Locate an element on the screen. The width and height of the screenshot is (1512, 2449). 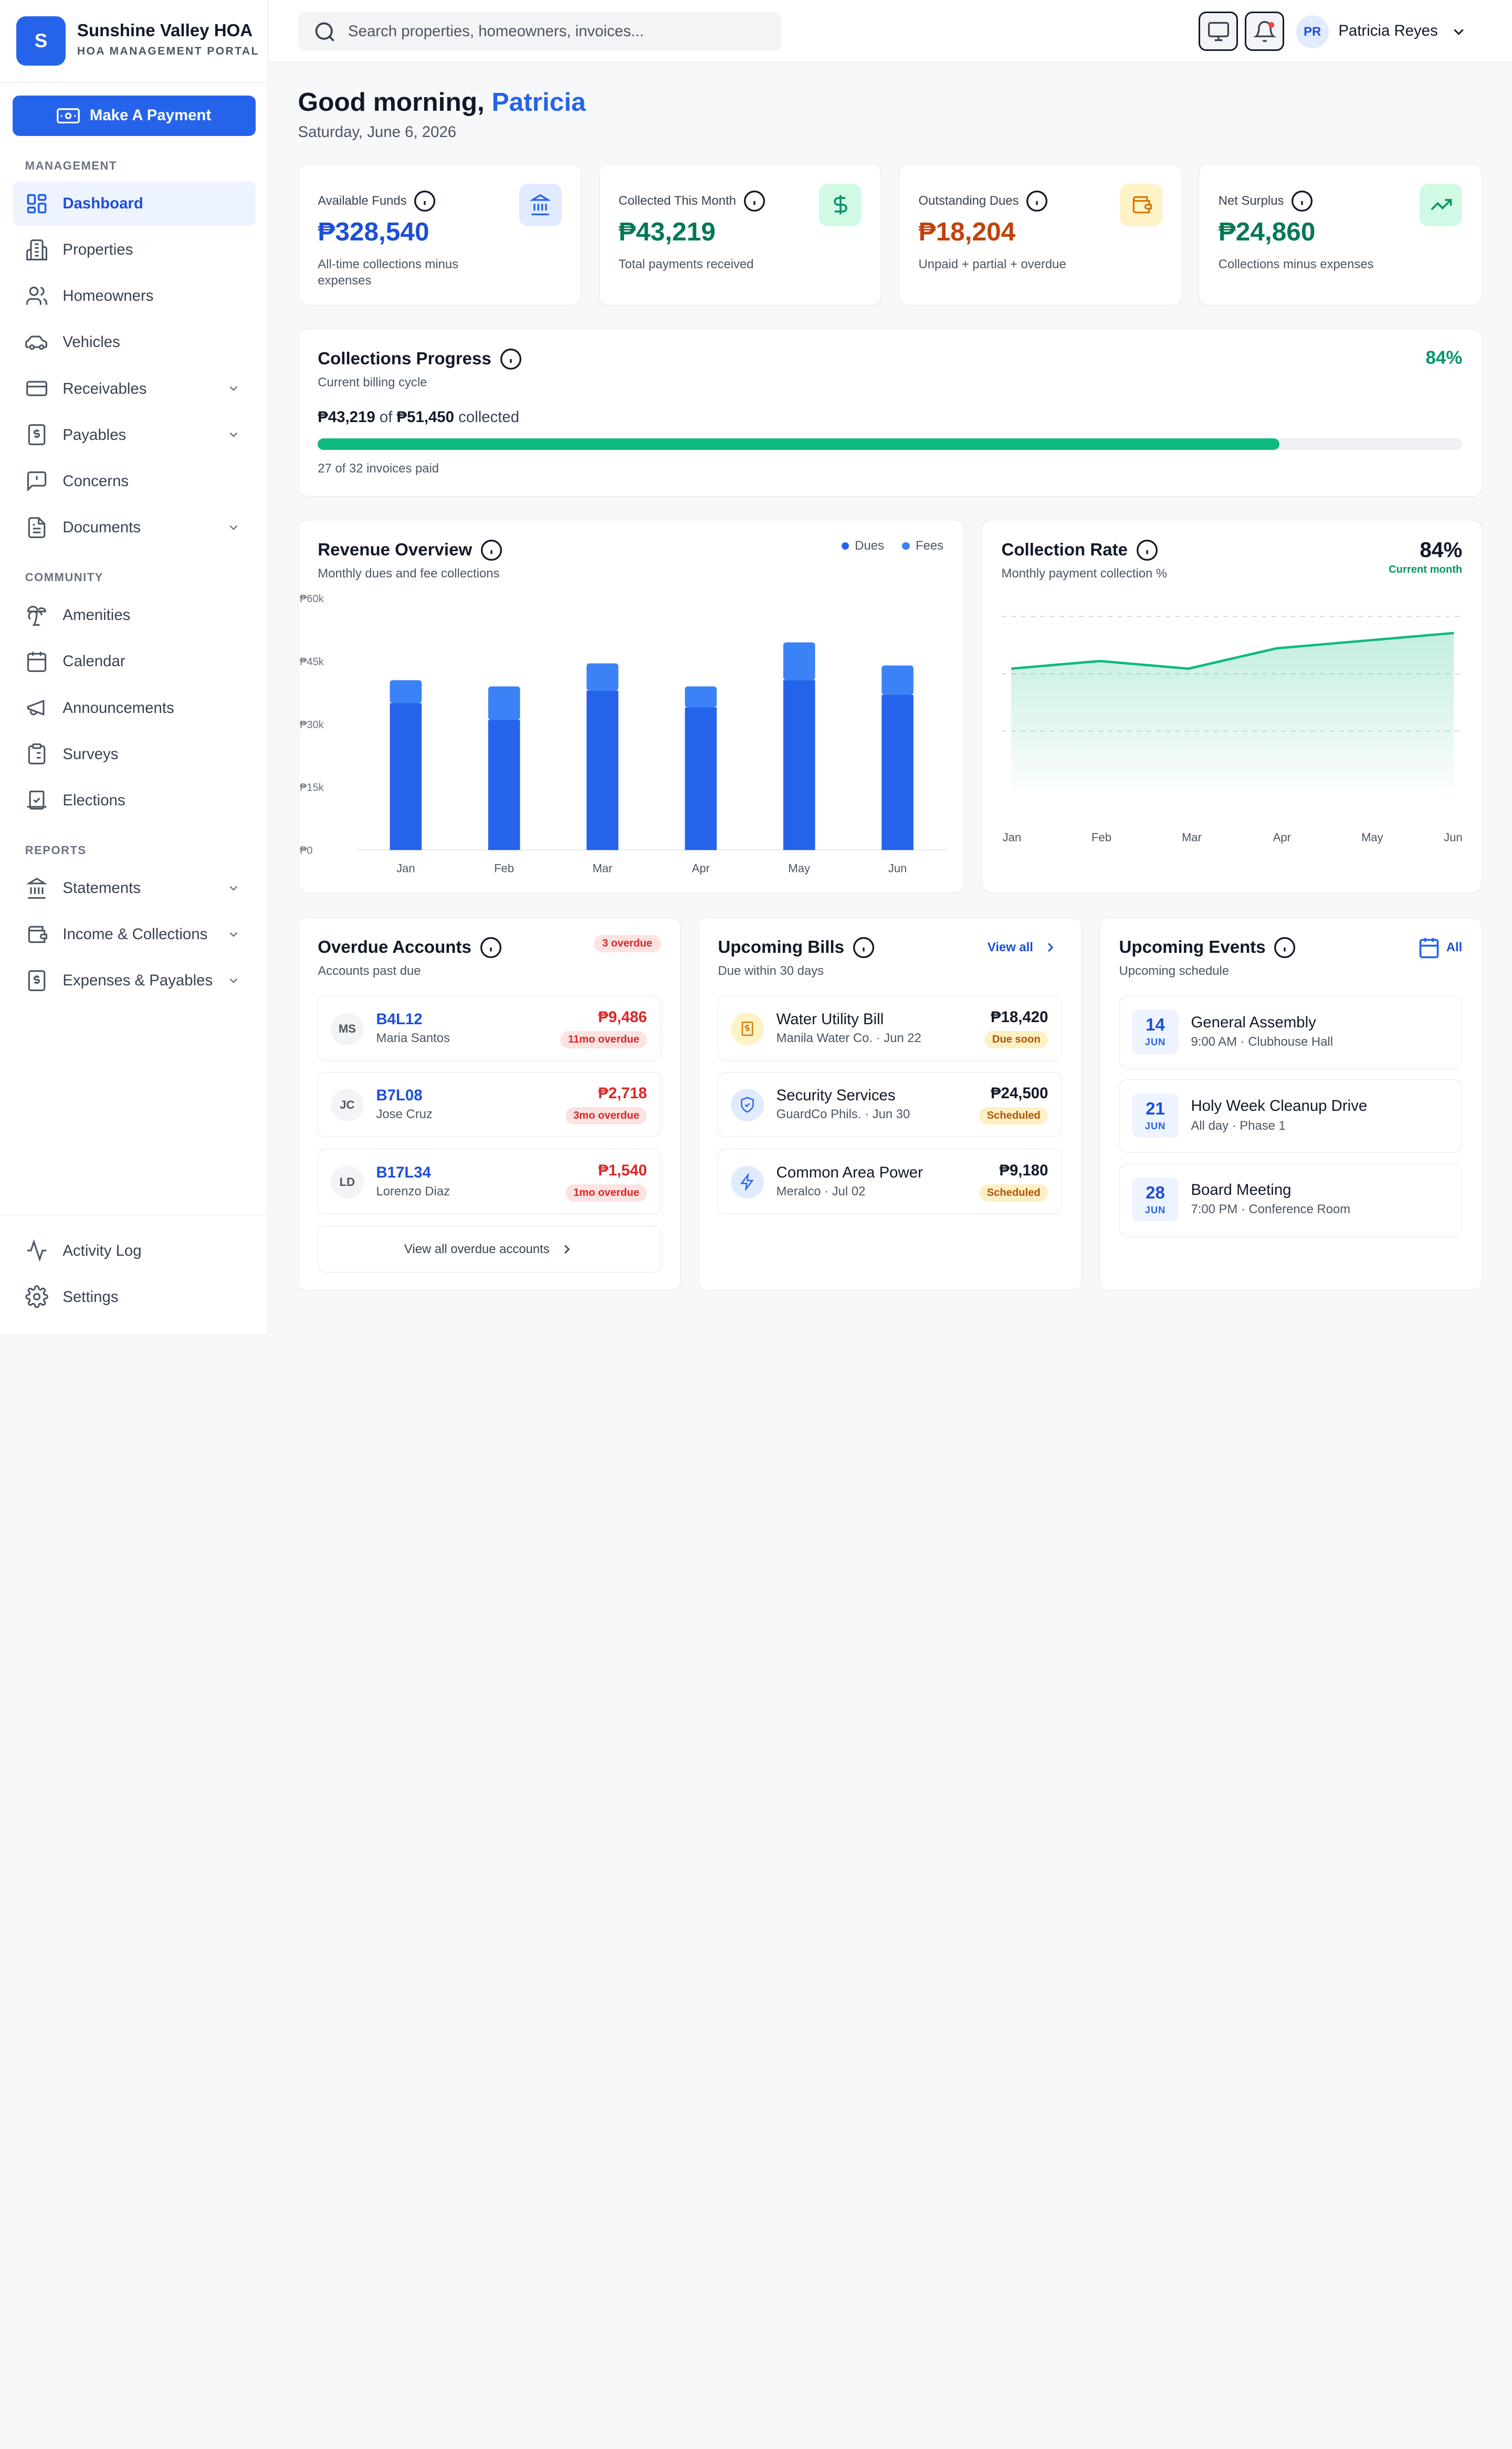
sidebar-item-homeowners: Homeowners is located at coordinates (134, 296).